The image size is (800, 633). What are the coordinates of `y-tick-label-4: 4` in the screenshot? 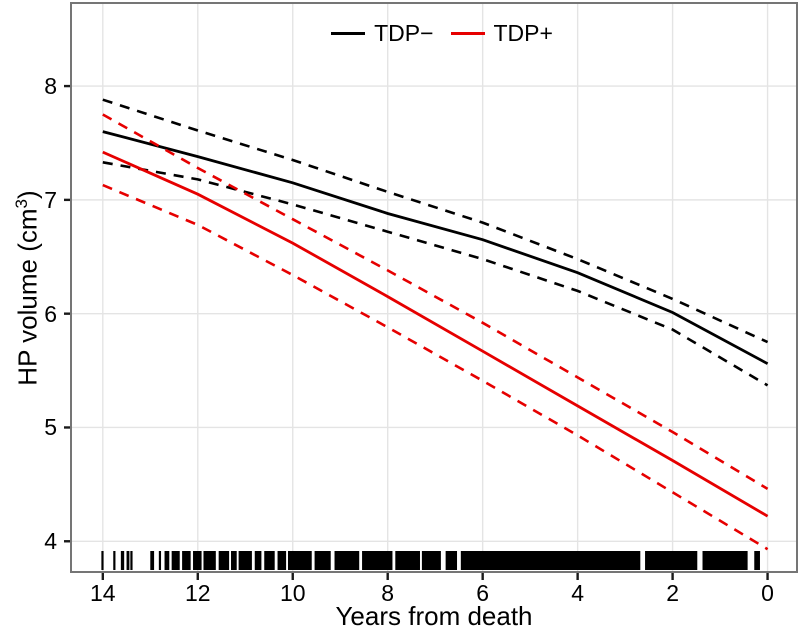 It's located at (50, 541).